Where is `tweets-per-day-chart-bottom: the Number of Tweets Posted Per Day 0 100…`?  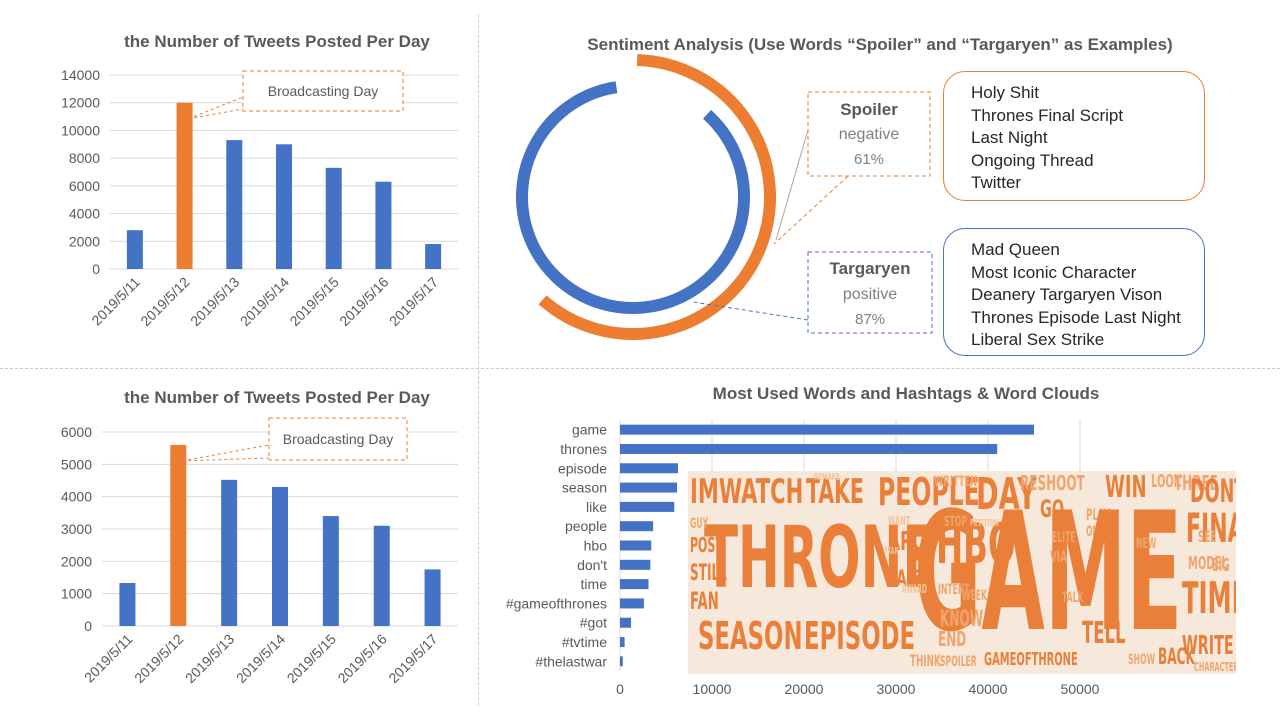 tweets-per-day-chart-bottom: the Number of Tweets Posted Per Day 0 100… is located at coordinates (259, 537).